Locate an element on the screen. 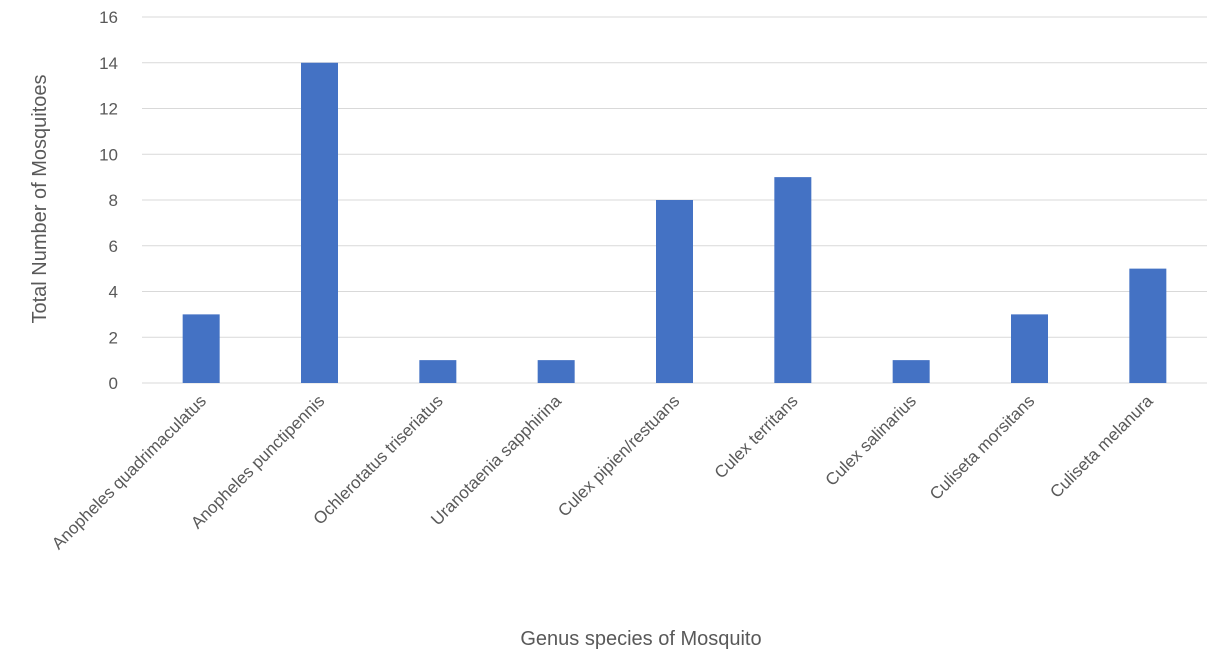 The image size is (1207, 656). y-tick-label: 0 is located at coordinates (113, 383).